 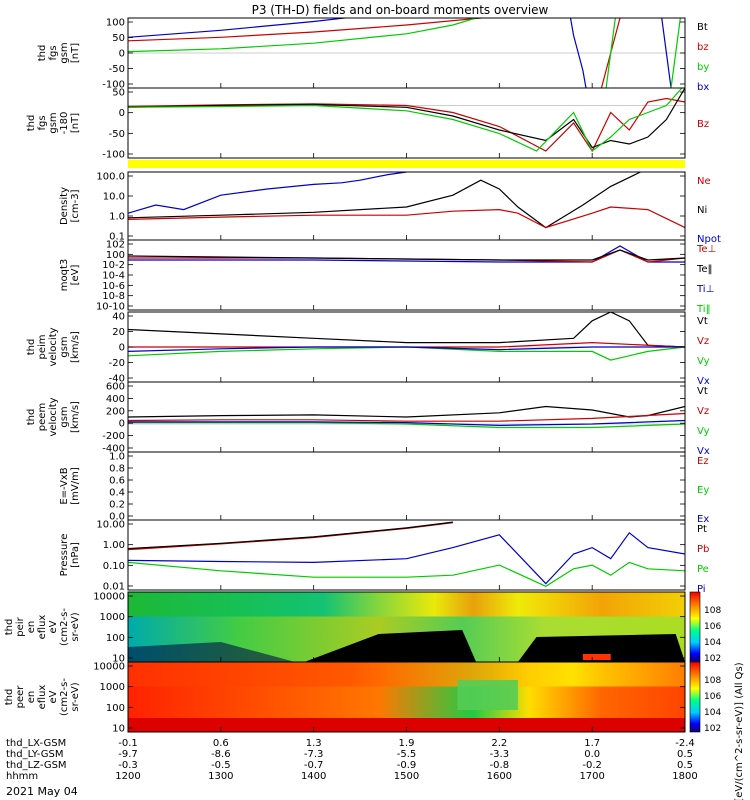 I want to click on y-tick-label: 100.0, so click(x=110, y=177).